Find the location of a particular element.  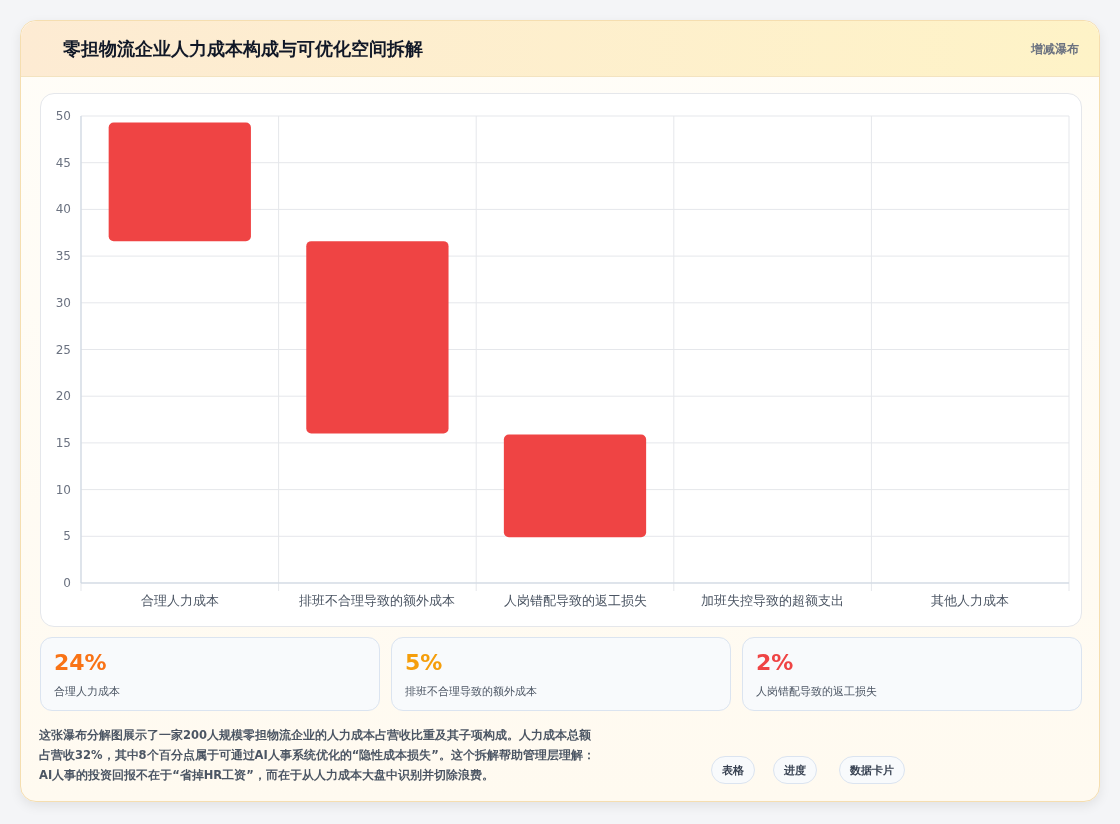

text: 排班不合理导致的额外成本 is located at coordinates (471, 691).